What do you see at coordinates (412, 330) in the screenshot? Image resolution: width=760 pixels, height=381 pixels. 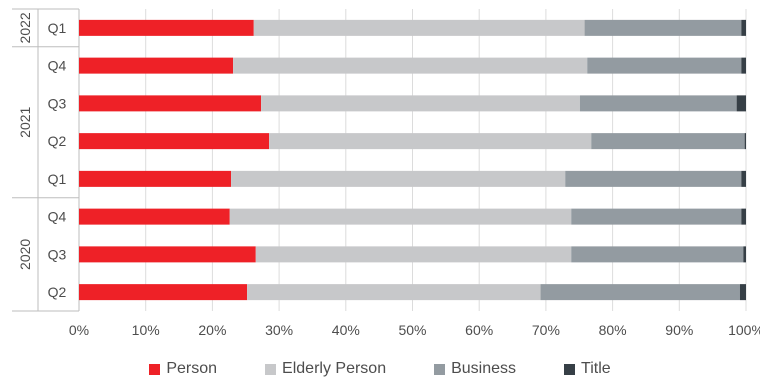 I see `x-tick-label: 50%` at bounding box center [412, 330].